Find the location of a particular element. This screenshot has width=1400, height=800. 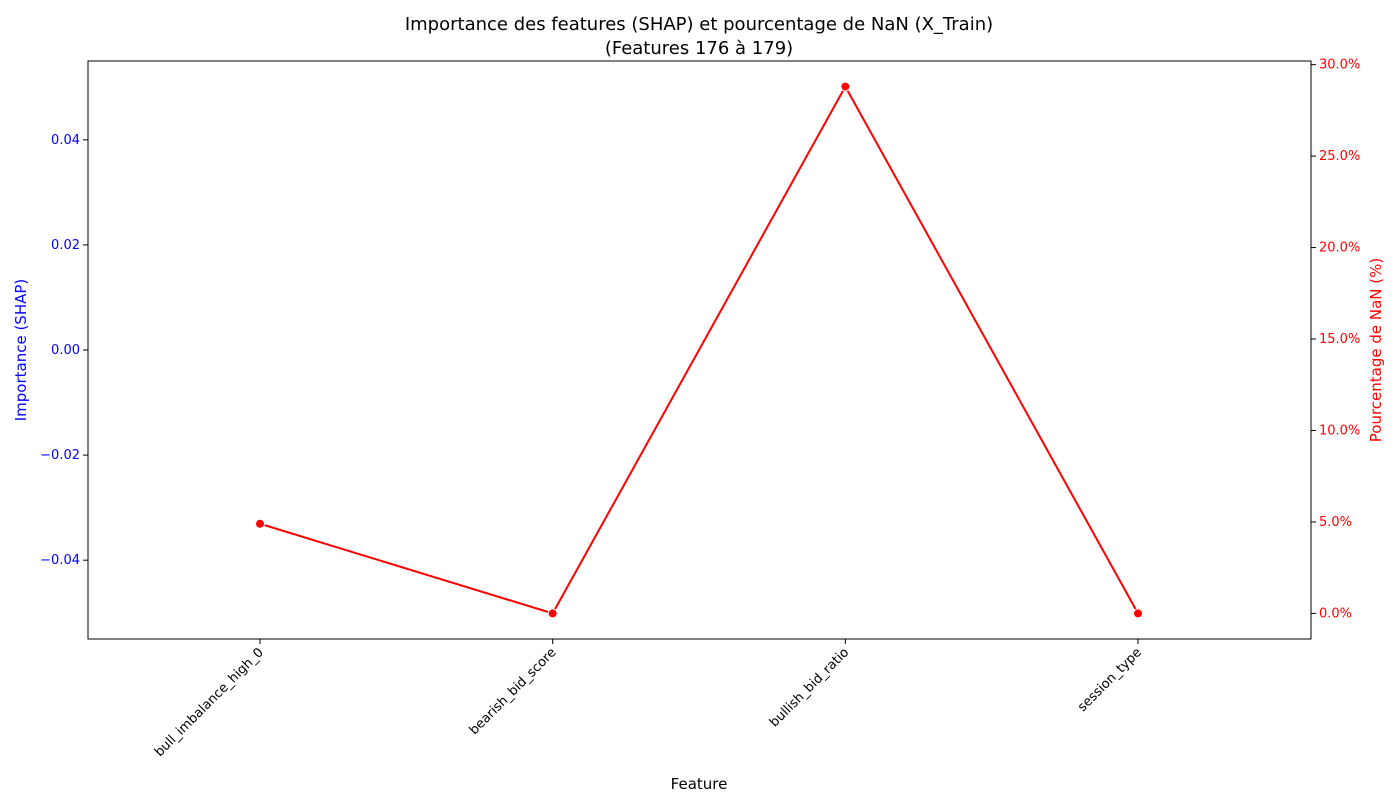

left-y-tick-label: −0.04 is located at coordinates (60, 560).